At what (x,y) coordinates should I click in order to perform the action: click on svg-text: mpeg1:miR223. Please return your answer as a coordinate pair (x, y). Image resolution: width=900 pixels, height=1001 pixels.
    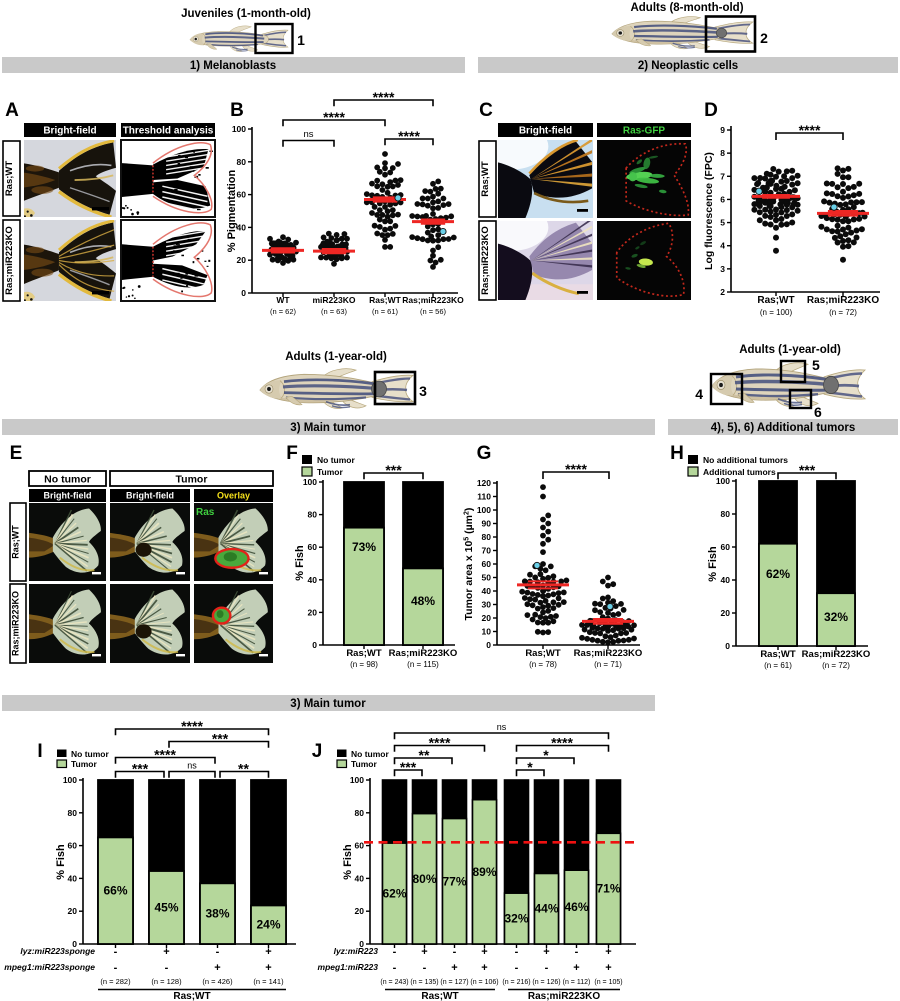
    Looking at the image, I should click on (348, 967).